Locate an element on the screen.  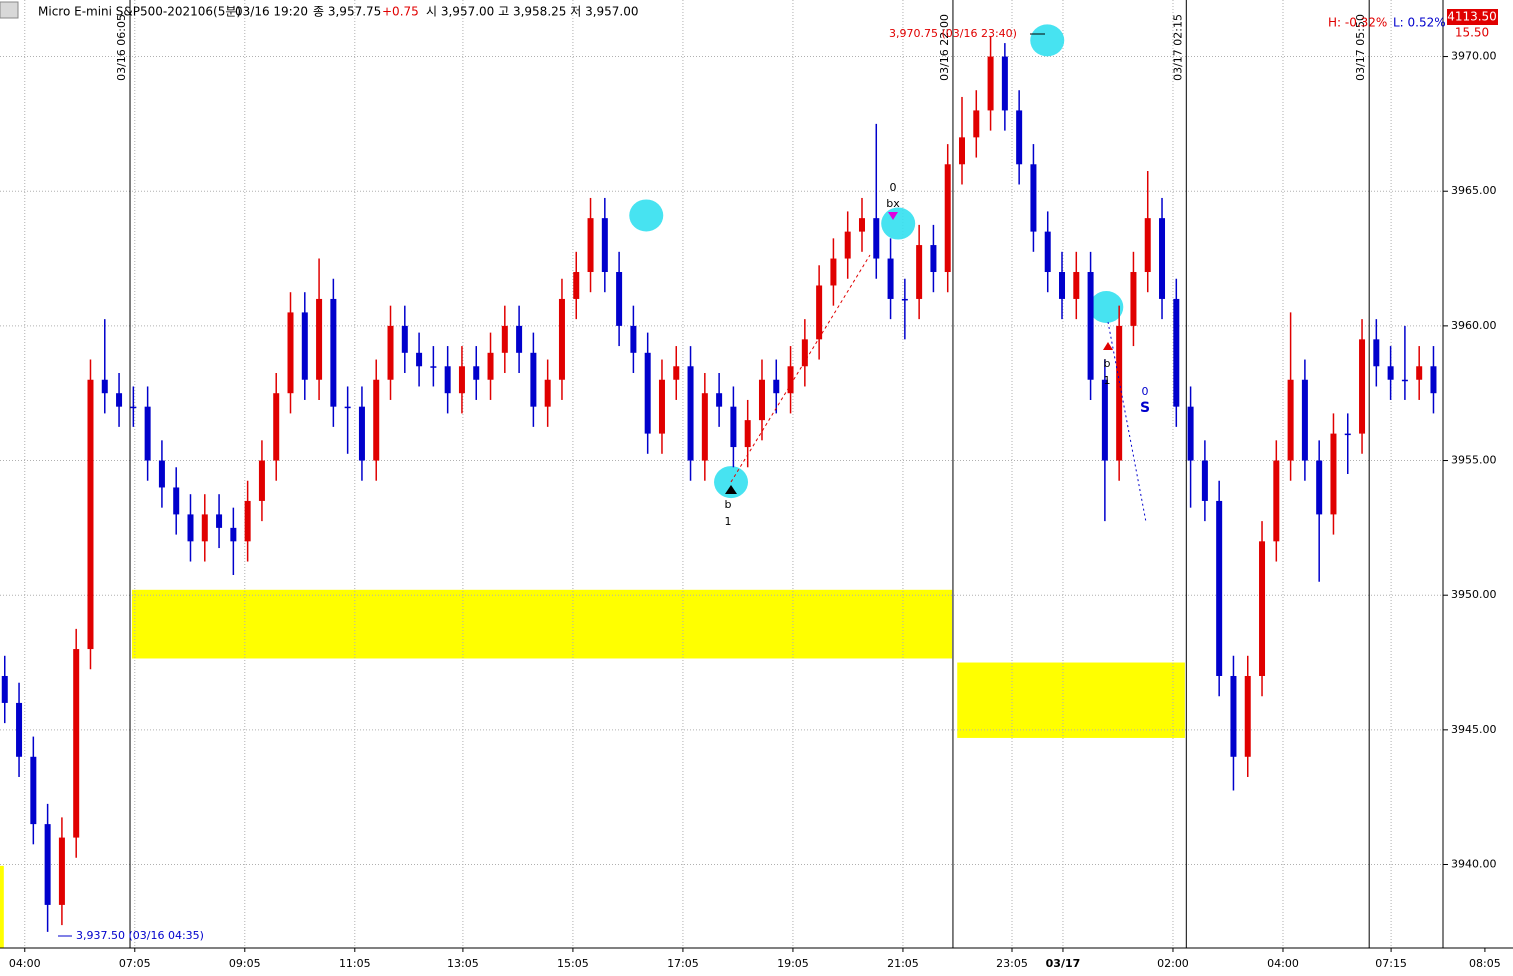
header-close: 종 3,957.75 is located at coordinates (347, 12).